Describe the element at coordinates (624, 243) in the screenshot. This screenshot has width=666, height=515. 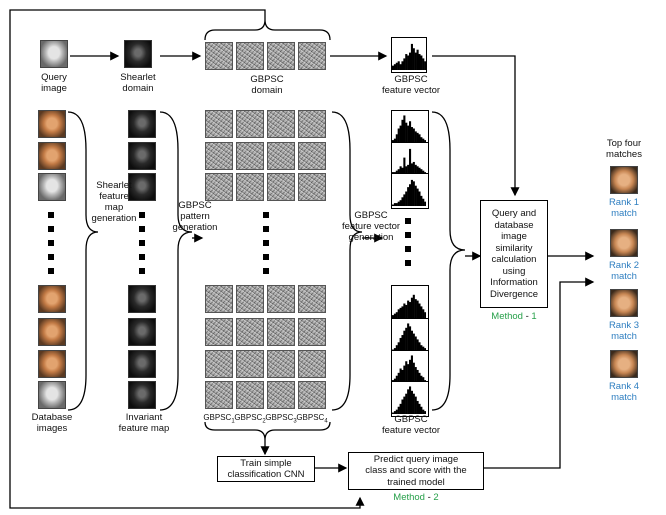
I see `rank-2-image` at that location.